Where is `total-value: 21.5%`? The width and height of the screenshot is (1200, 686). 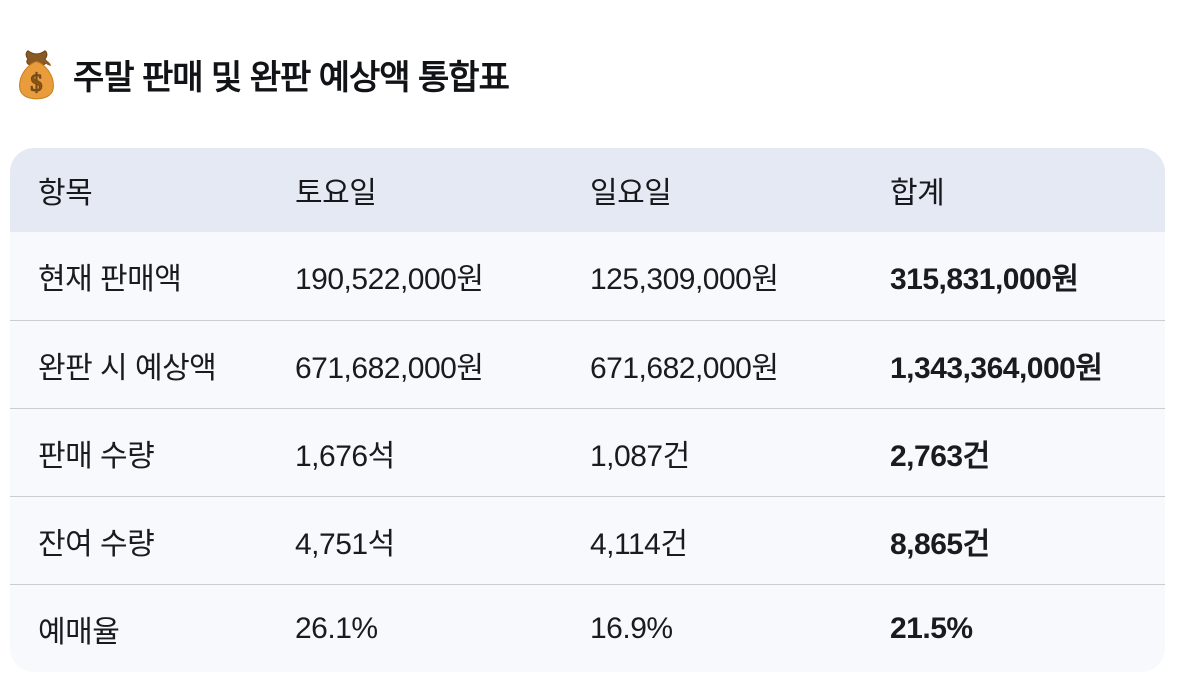
total-value: 21.5% is located at coordinates (931, 628).